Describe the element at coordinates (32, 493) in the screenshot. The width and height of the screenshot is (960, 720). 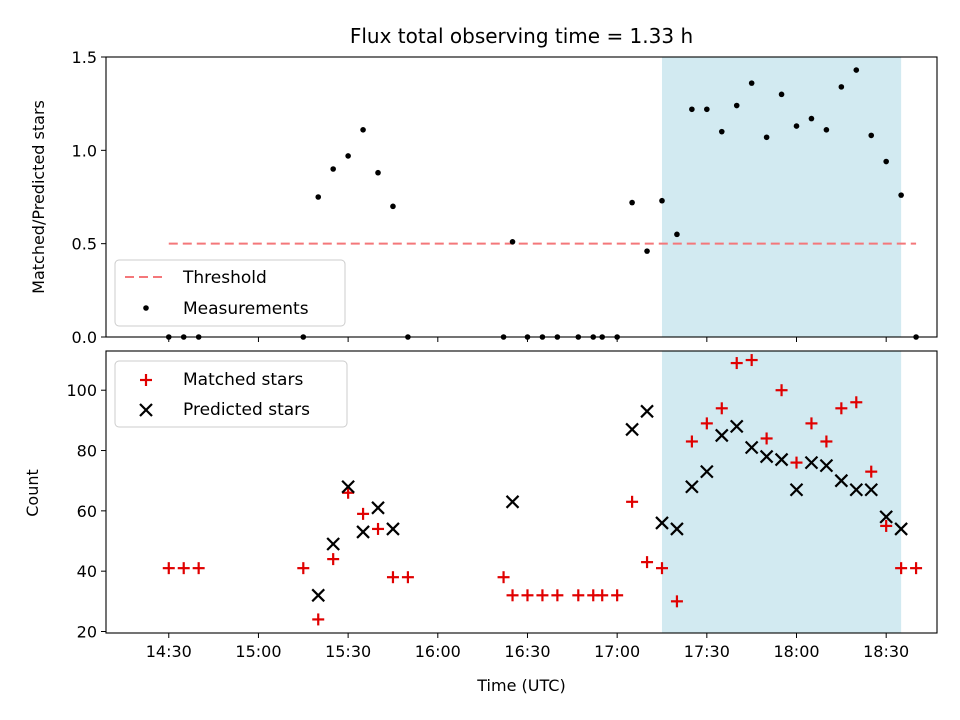
I see `bottom-y-axis-label: Count` at that location.